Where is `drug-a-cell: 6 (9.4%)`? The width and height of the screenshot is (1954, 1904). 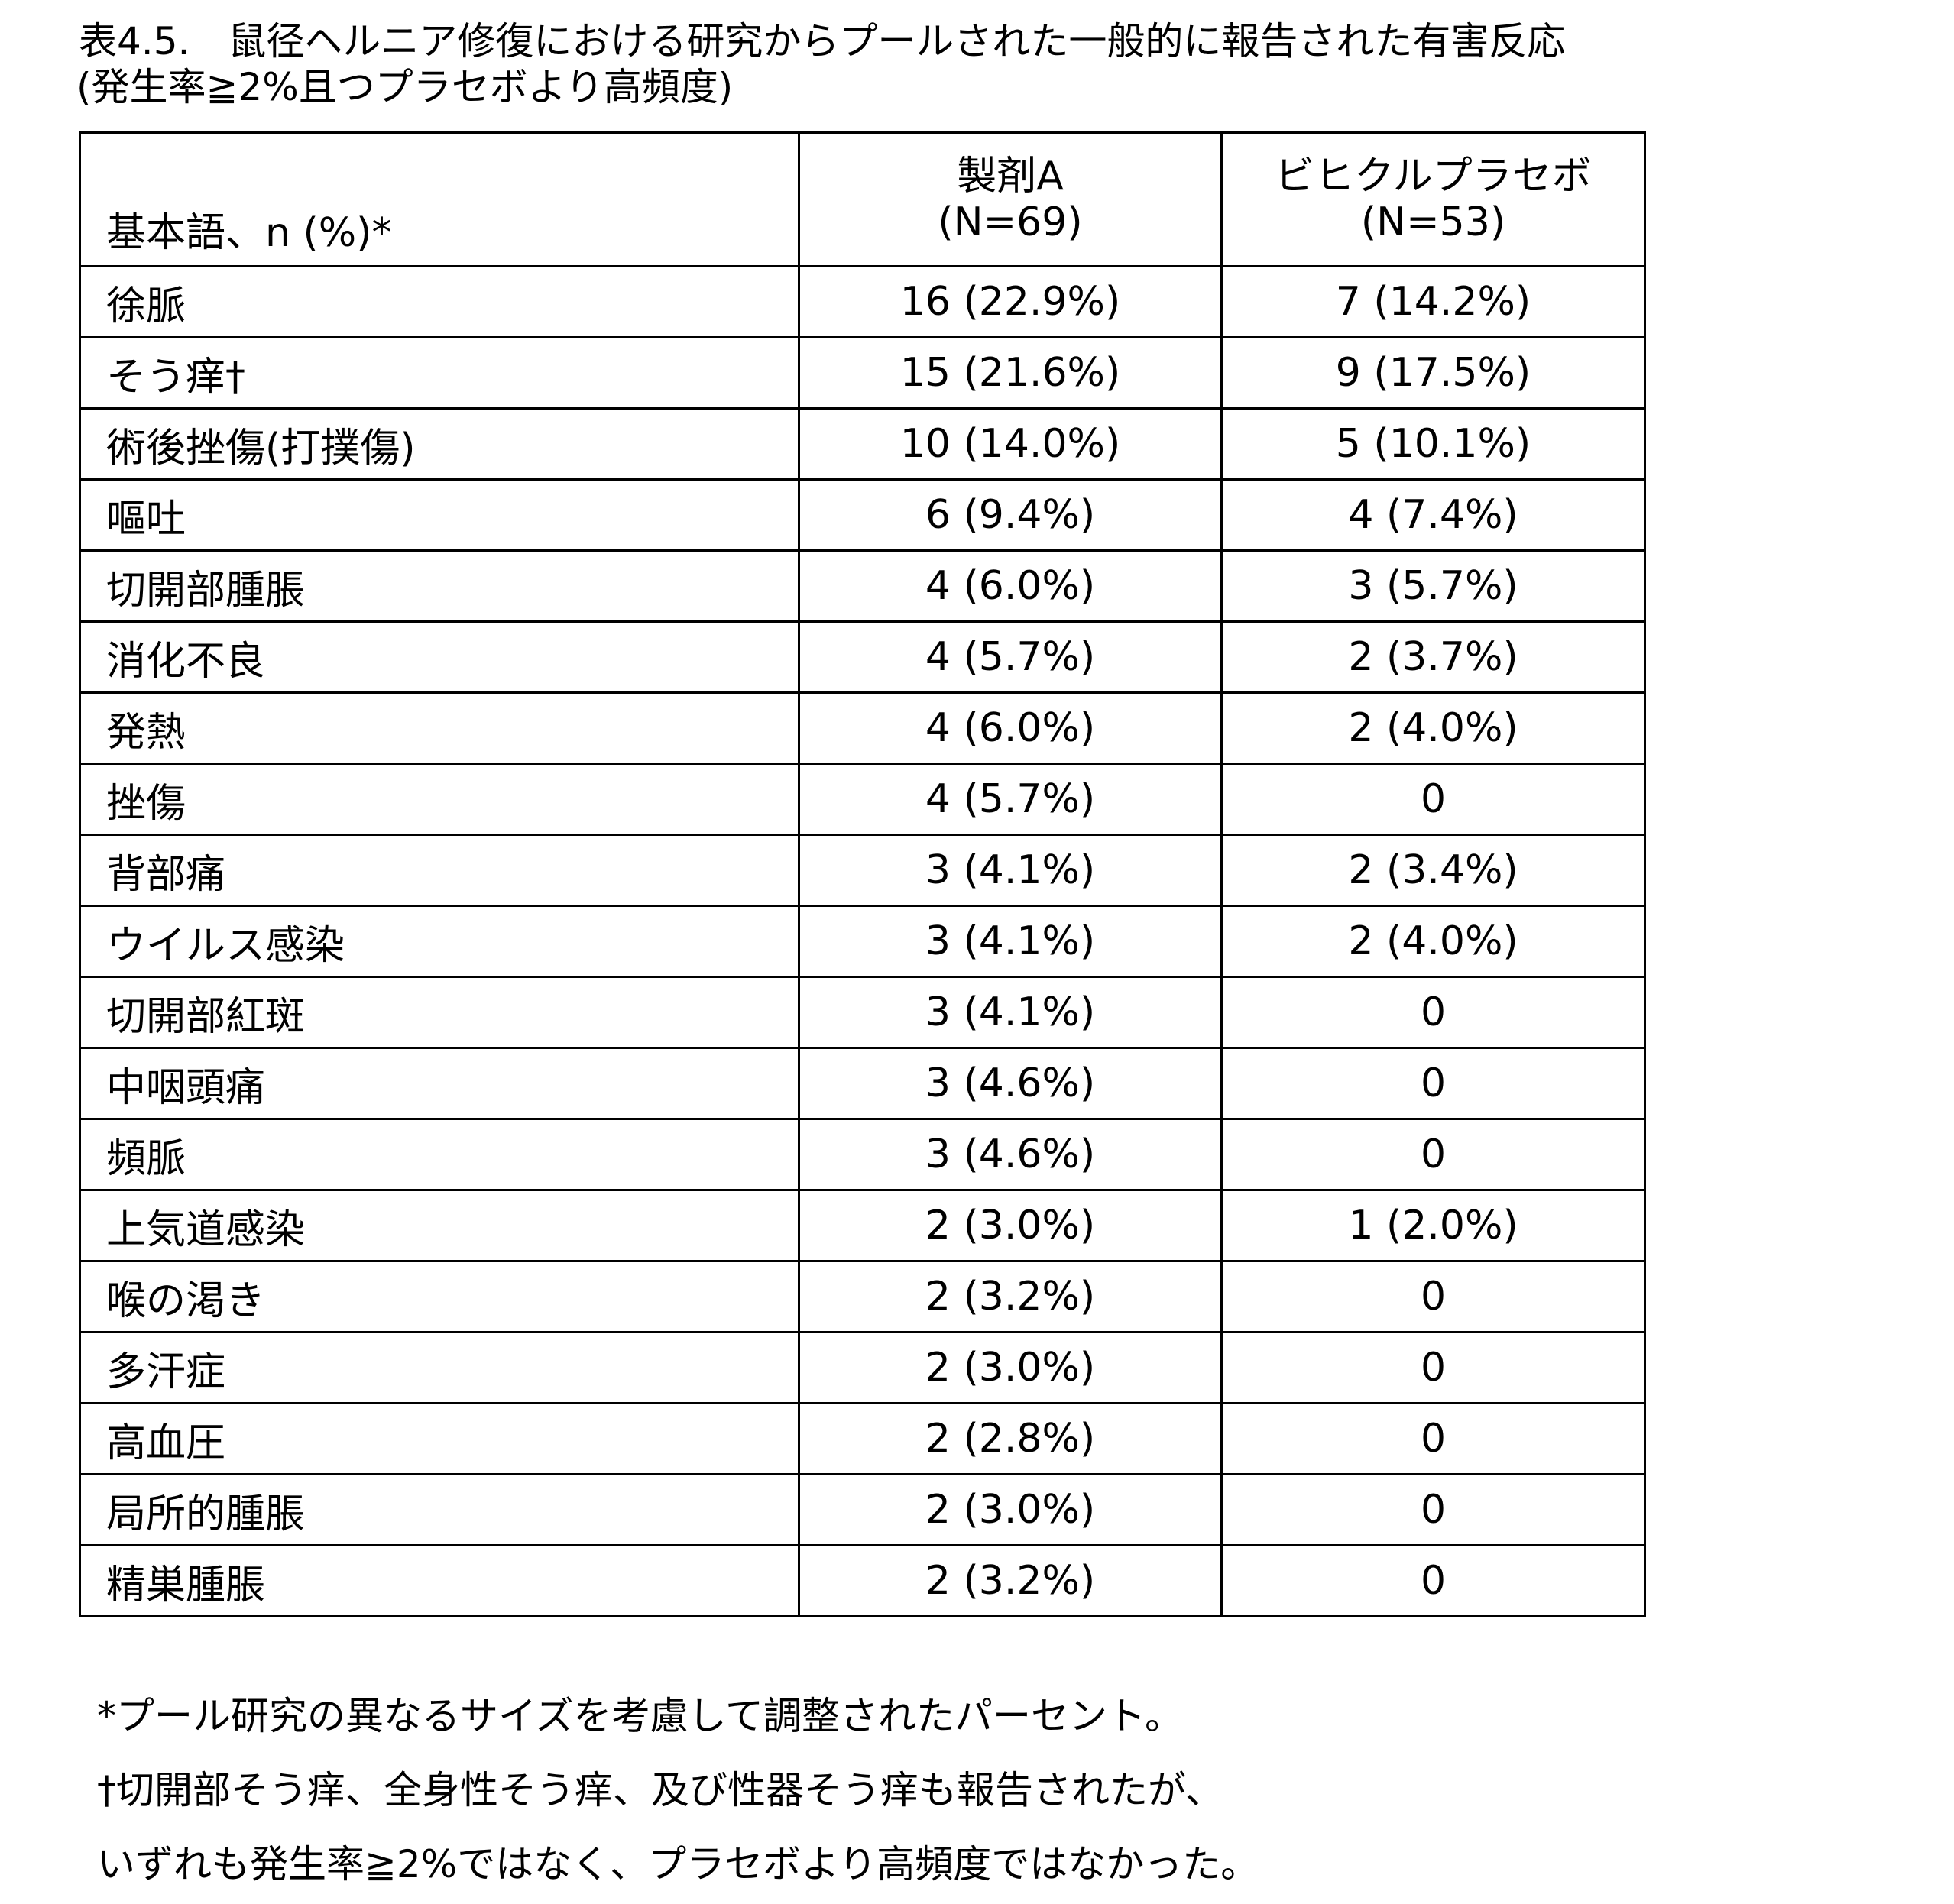
drug-a-cell: 6 (9.4%) is located at coordinates (1010, 515).